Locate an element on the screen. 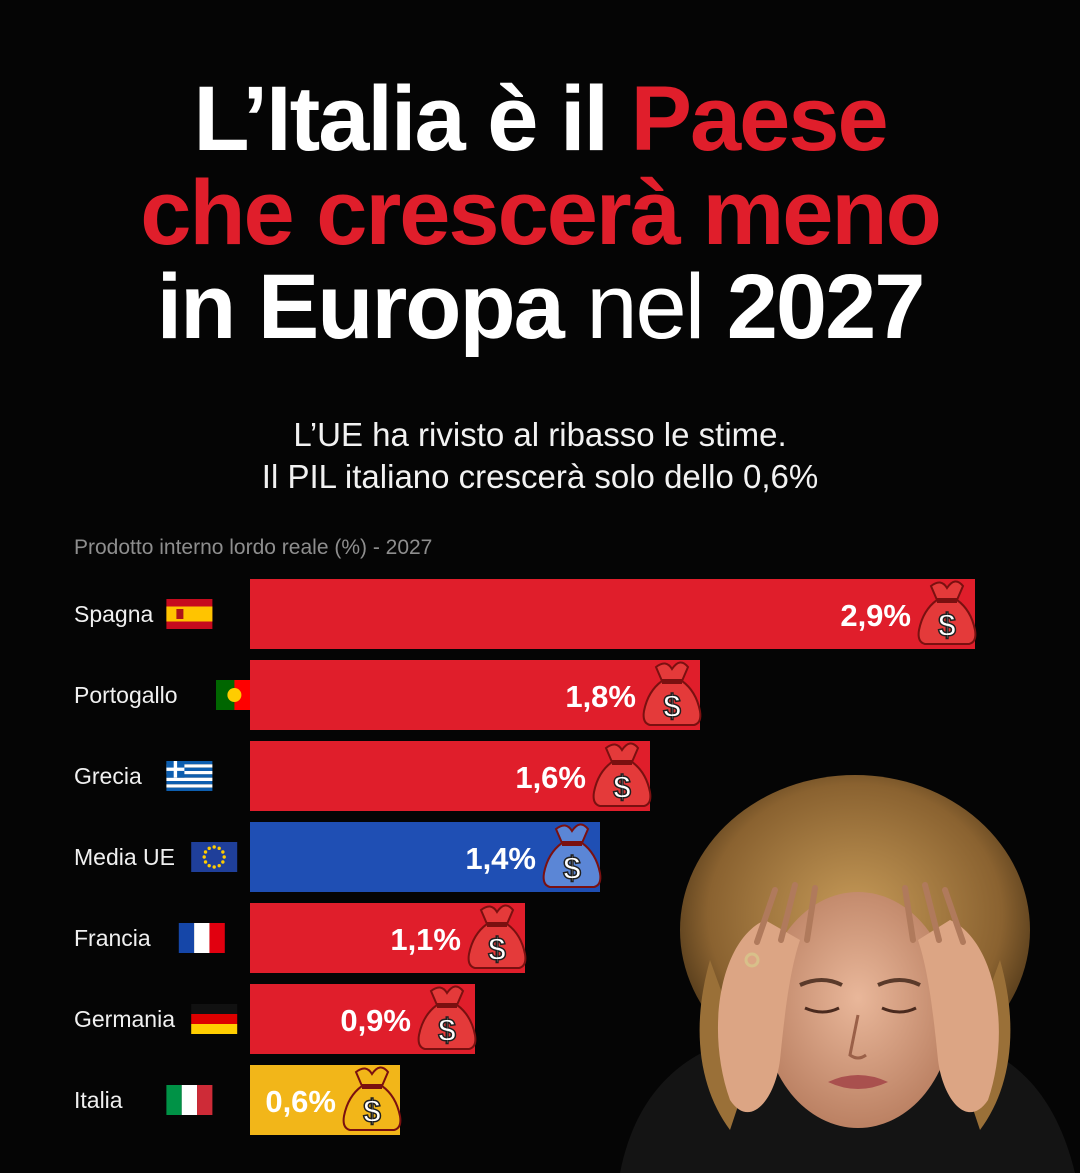 The image size is (1080, 1173). value-label: 0,6% is located at coordinates (300, 1101).